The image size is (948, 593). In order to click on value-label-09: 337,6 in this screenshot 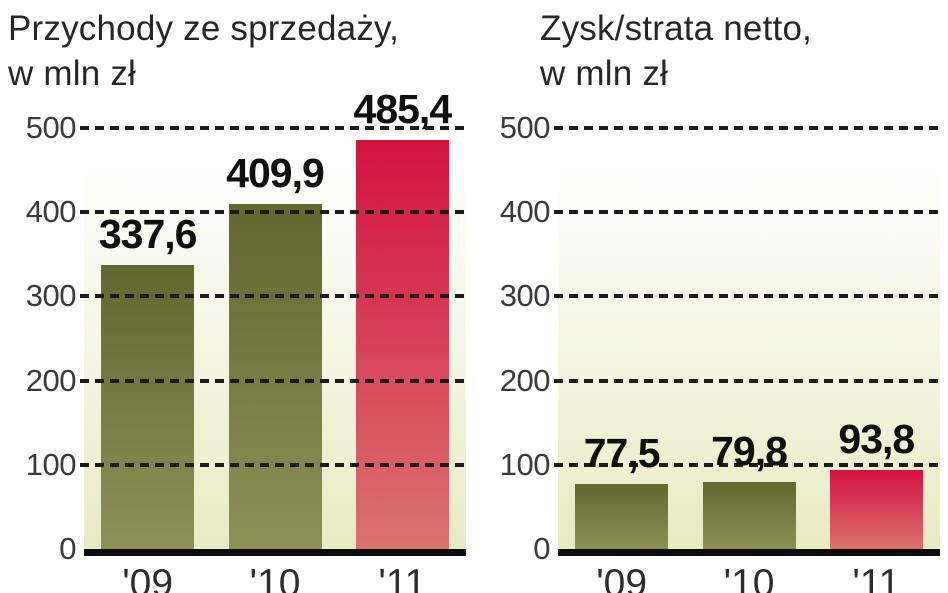, I will do `click(148, 233)`.